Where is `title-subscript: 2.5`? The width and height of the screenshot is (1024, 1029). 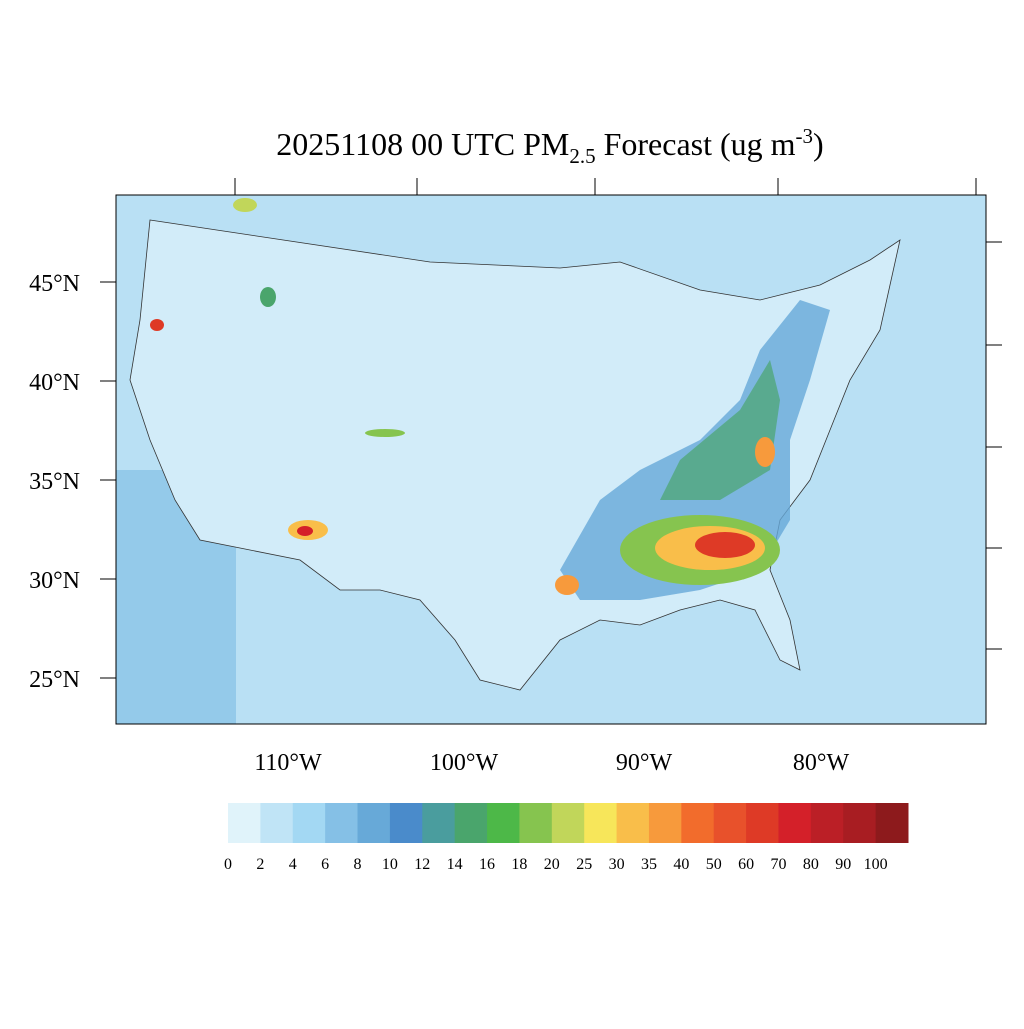 title-subscript: 2.5 is located at coordinates (582, 156).